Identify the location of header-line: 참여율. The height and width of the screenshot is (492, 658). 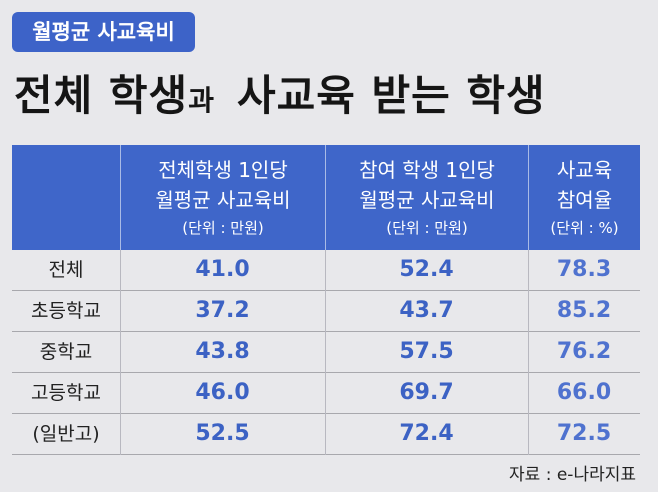
(584, 199).